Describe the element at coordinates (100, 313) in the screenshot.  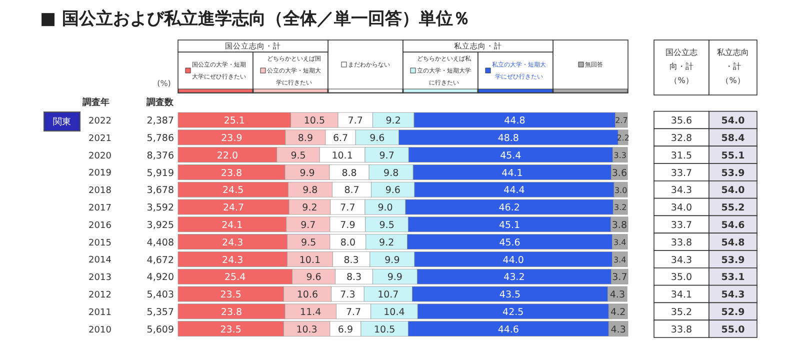
I see `y-tick-label: 2011` at that location.